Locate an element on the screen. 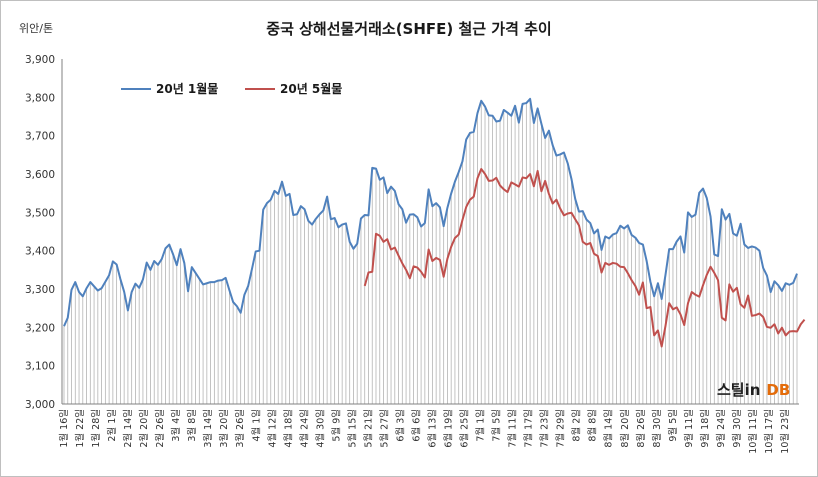 This screenshot has width=818, height=477. y-axis-unit-label: 위안/톤 is located at coordinates (36, 28).